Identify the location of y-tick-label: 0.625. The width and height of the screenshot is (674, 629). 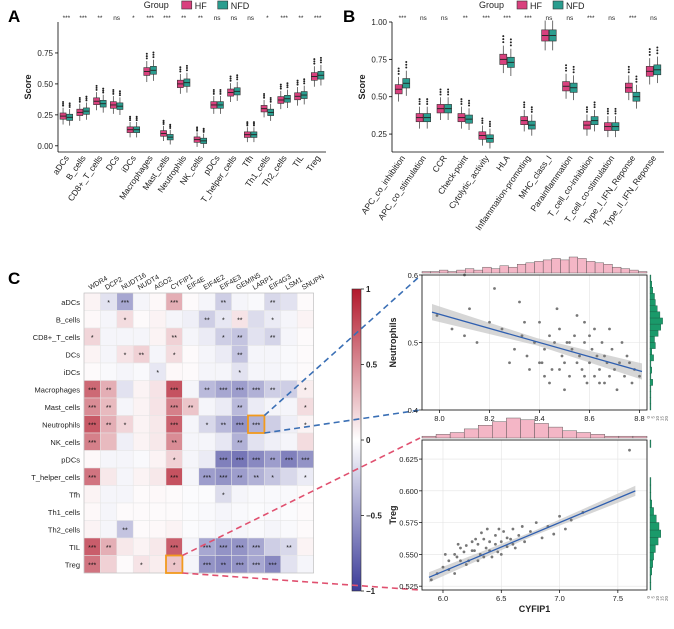
(408, 459).